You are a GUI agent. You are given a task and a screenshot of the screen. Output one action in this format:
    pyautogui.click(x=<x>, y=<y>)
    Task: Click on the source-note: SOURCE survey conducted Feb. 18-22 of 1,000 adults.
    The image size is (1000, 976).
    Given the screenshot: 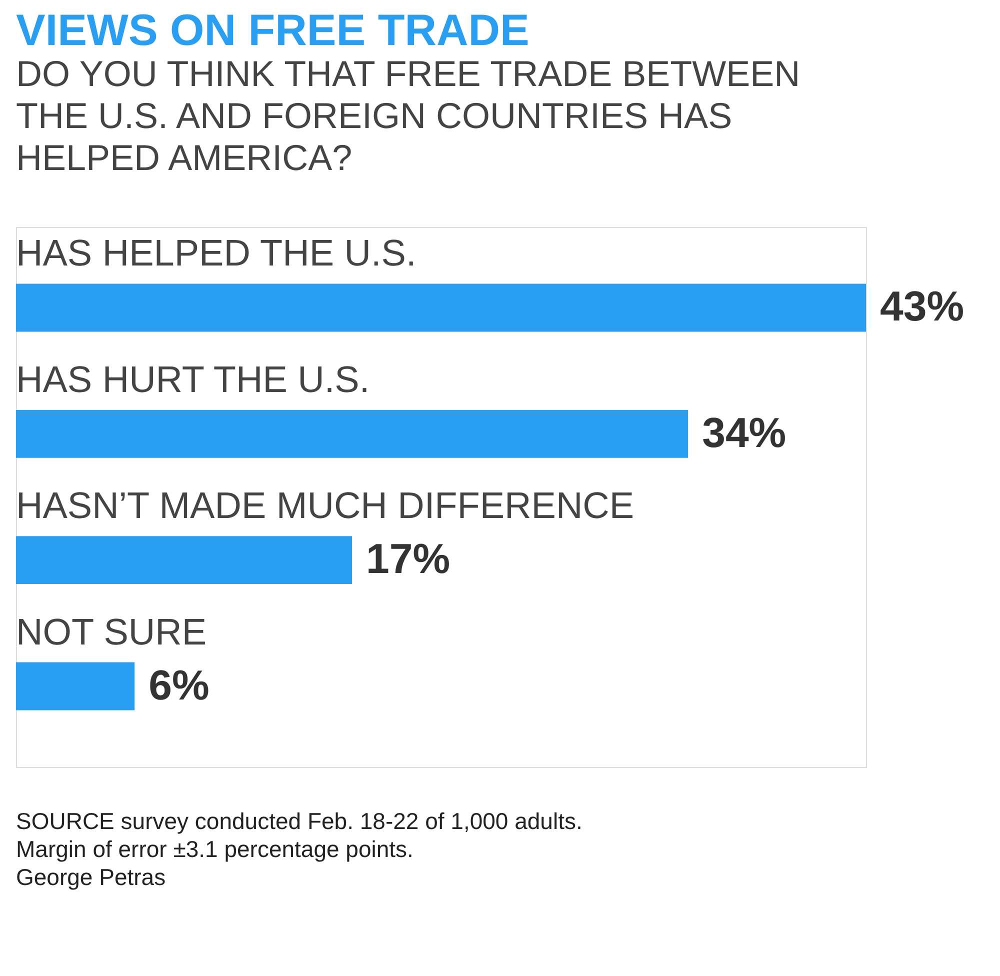 What is the action you would take?
    pyautogui.click(x=299, y=821)
    